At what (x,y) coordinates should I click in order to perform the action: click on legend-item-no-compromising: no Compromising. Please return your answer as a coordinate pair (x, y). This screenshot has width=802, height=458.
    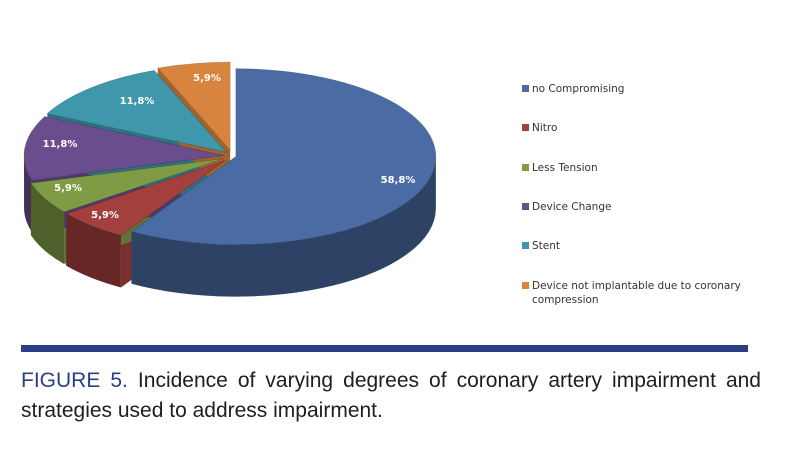
    Looking at the image, I should click on (639, 89).